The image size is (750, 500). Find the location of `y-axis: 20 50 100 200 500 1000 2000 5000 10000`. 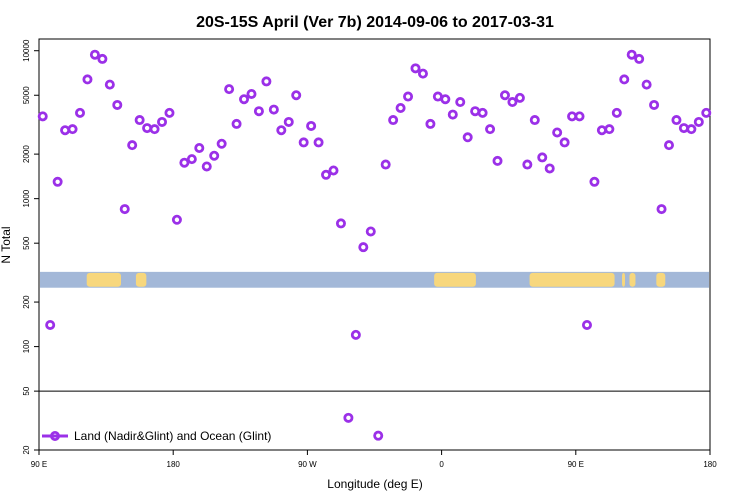

y-axis: 20 50 100 200 500 1000 2000 5000 10000 is located at coordinates (30, 246).